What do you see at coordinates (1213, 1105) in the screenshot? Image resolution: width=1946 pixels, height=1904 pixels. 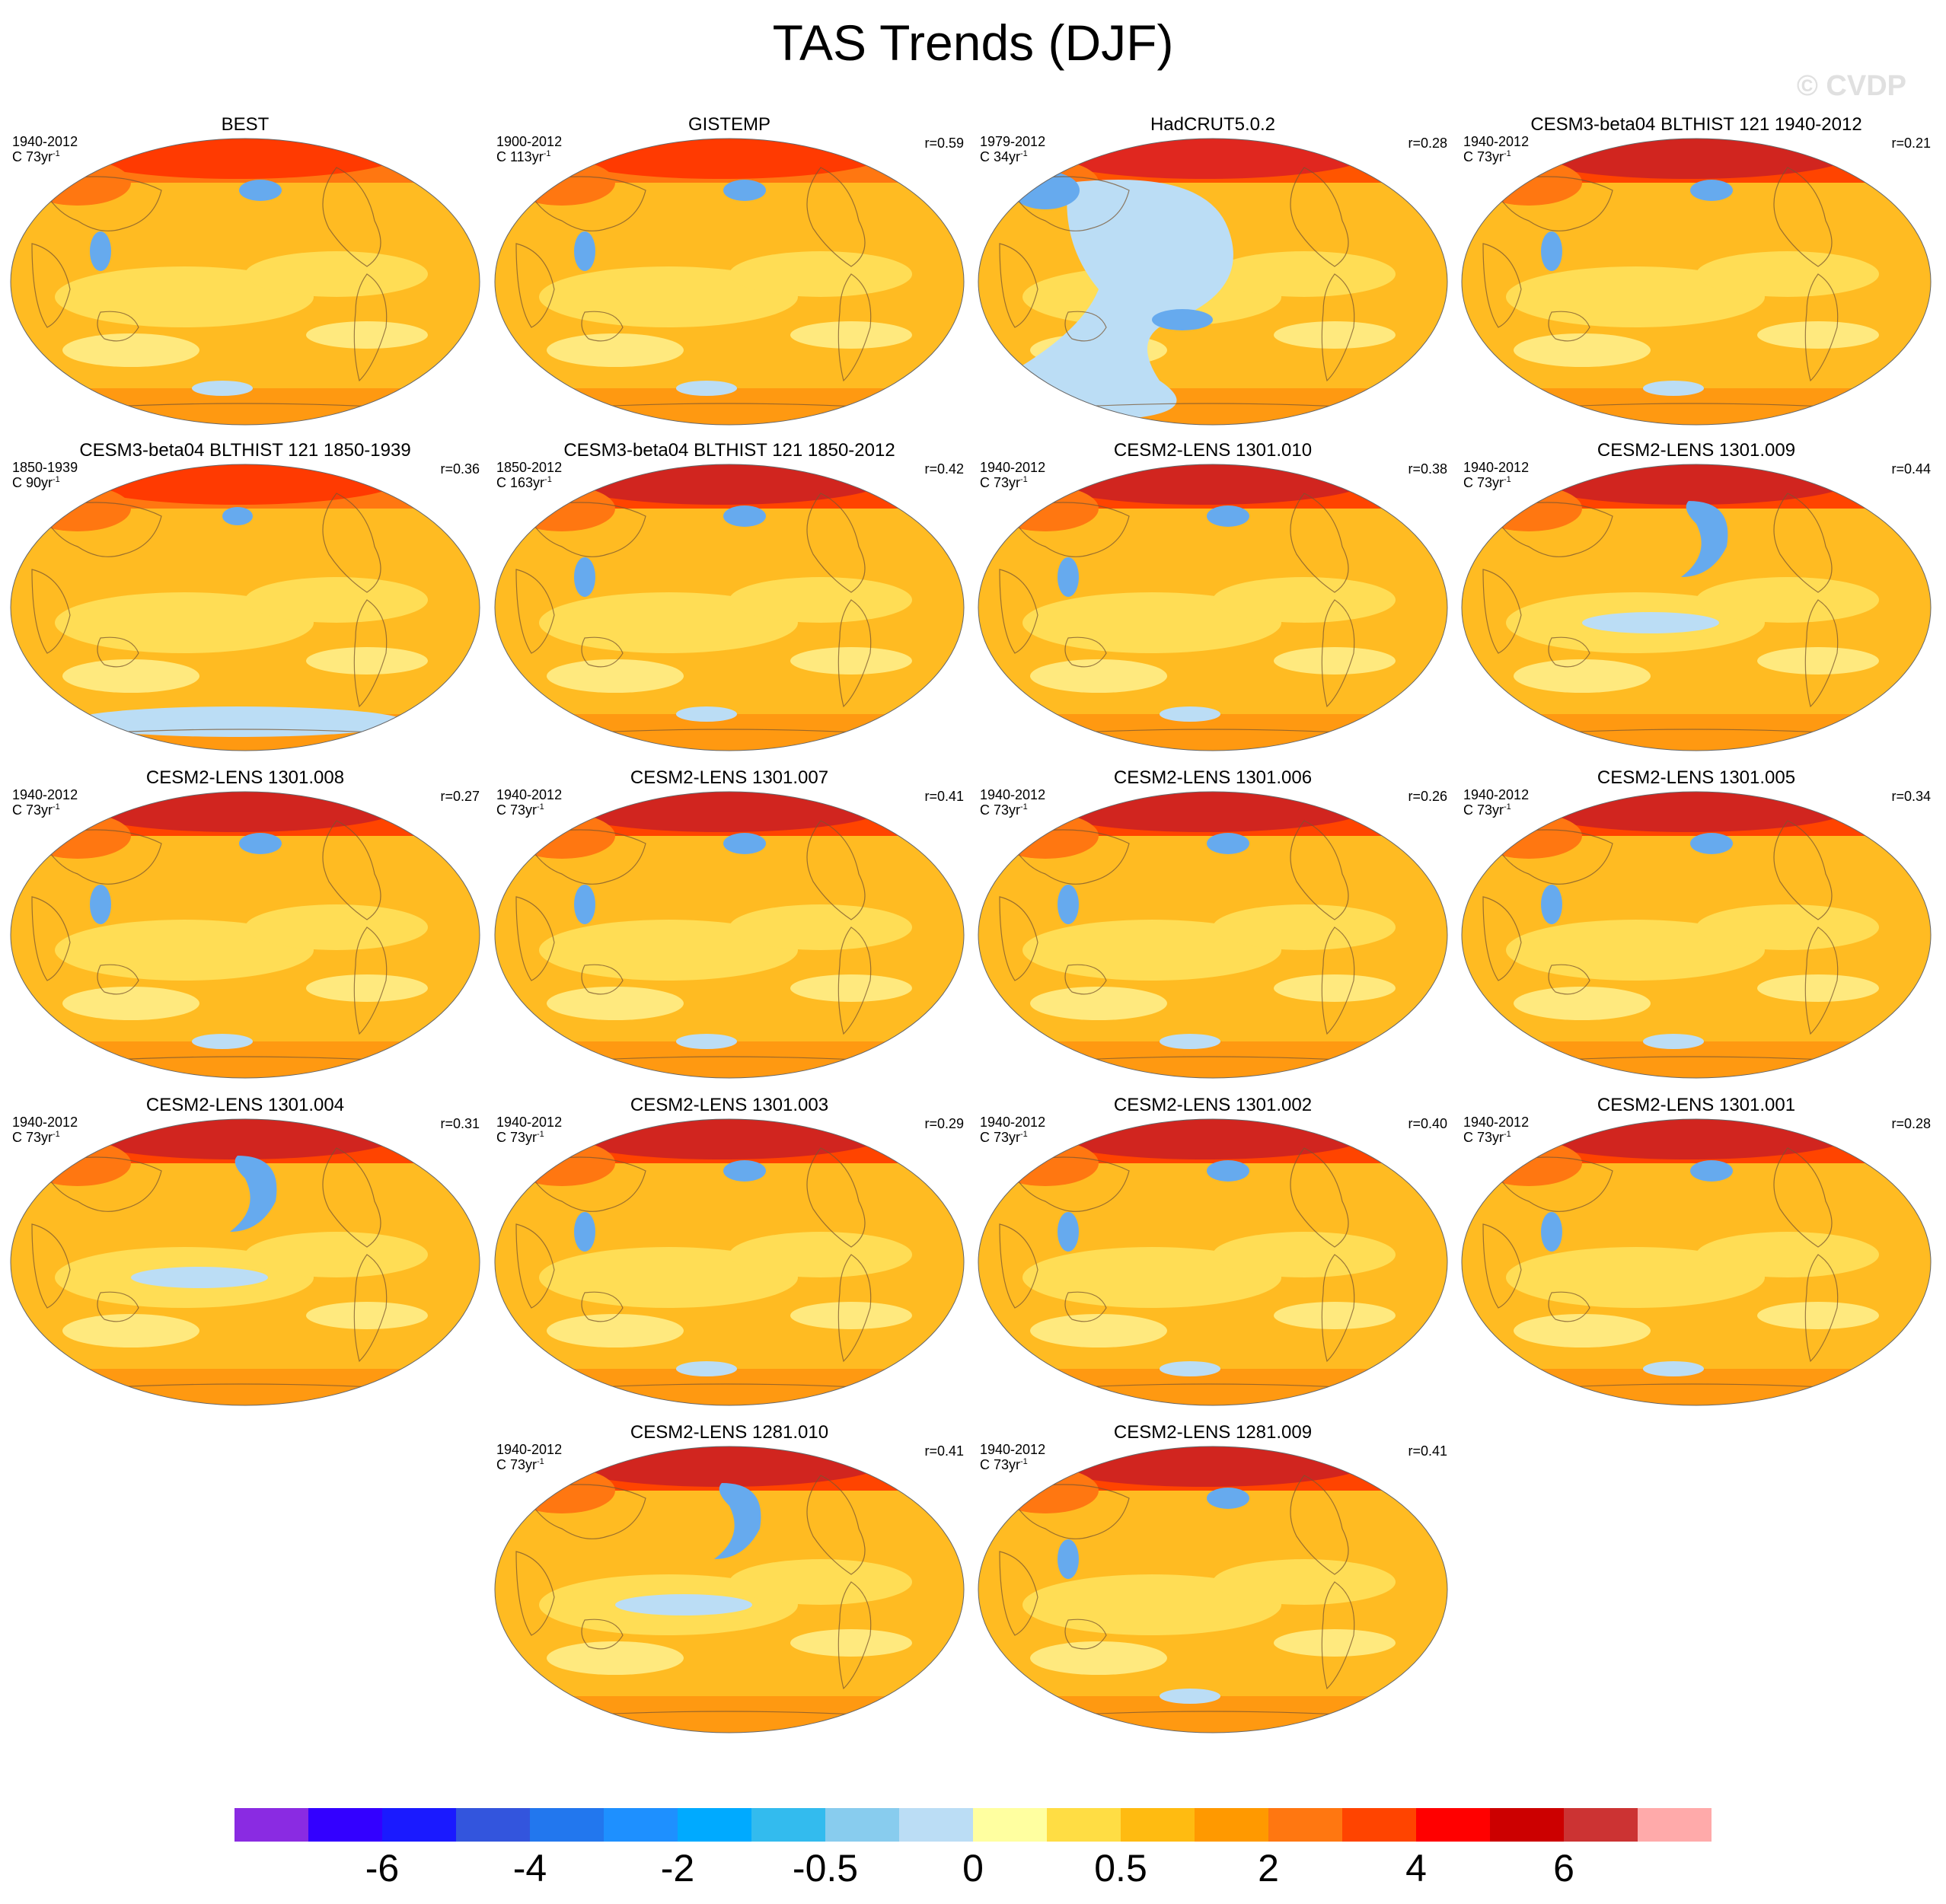 I see `panel-title: CESM2-LENS 1301.002` at bounding box center [1213, 1105].